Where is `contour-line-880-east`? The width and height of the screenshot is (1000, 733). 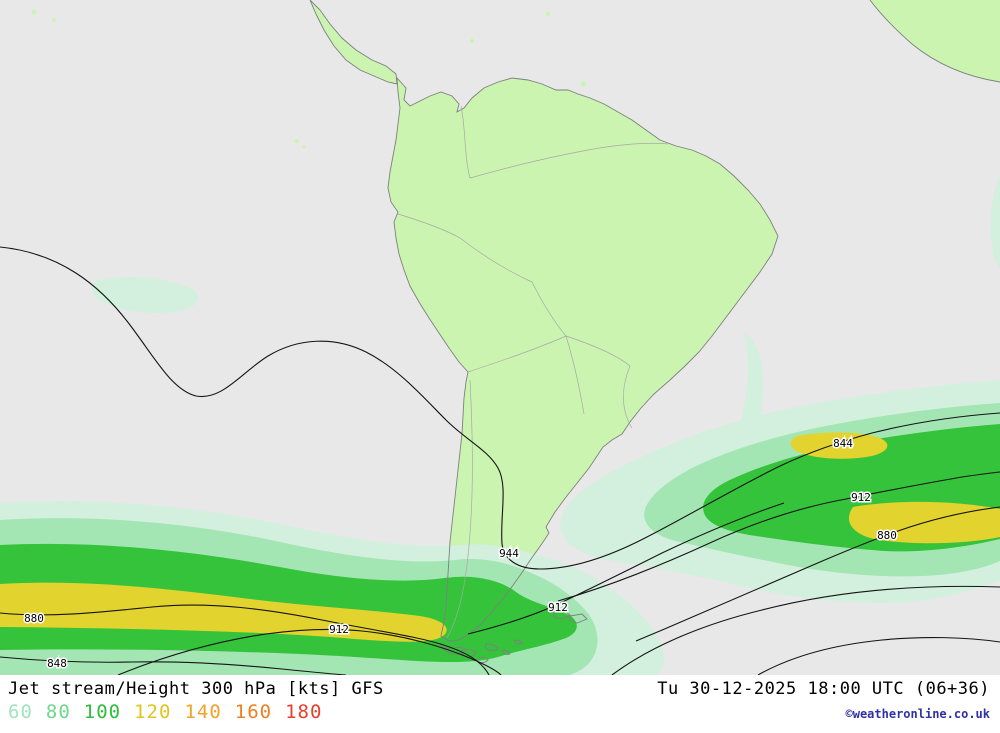
contour-line-880-east is located at coordinates (817, 574).